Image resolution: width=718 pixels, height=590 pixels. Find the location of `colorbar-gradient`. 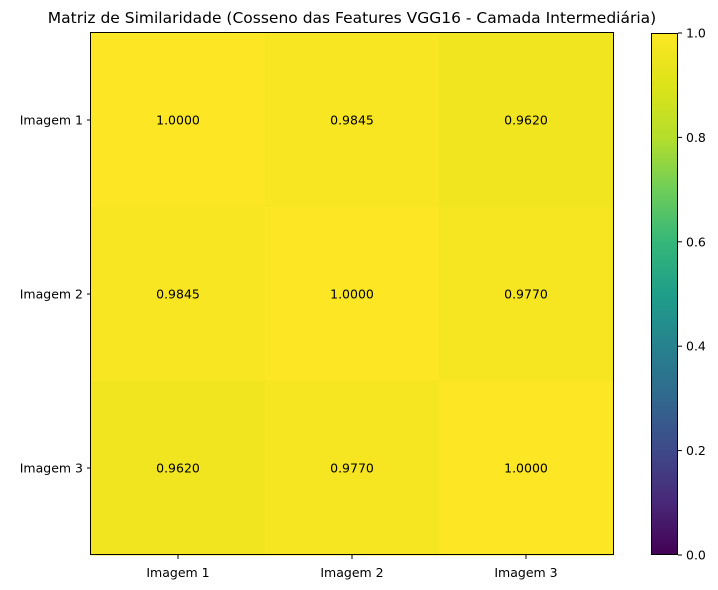

colorbar-gradient is located at coordinates (664, 294).